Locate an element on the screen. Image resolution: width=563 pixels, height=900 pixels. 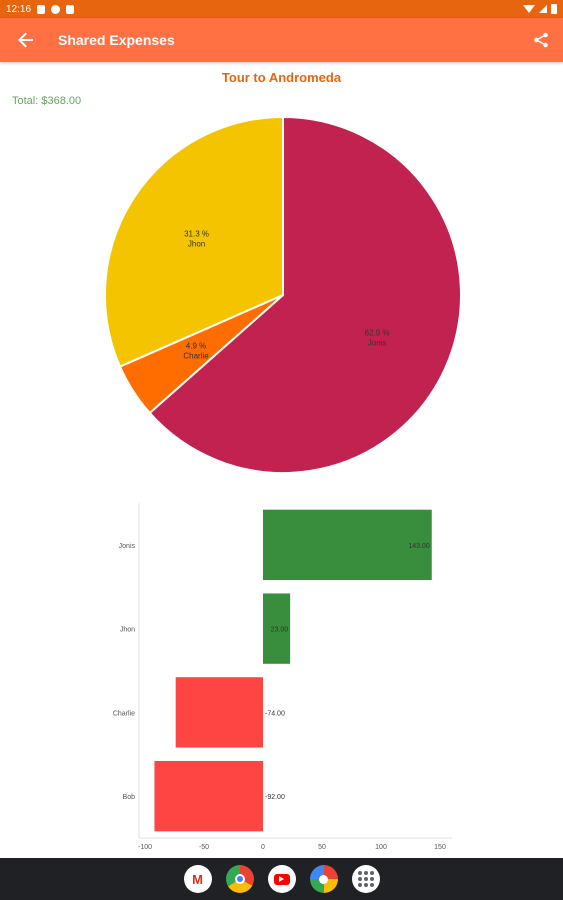
back-button is located at coordinates (26, 40).